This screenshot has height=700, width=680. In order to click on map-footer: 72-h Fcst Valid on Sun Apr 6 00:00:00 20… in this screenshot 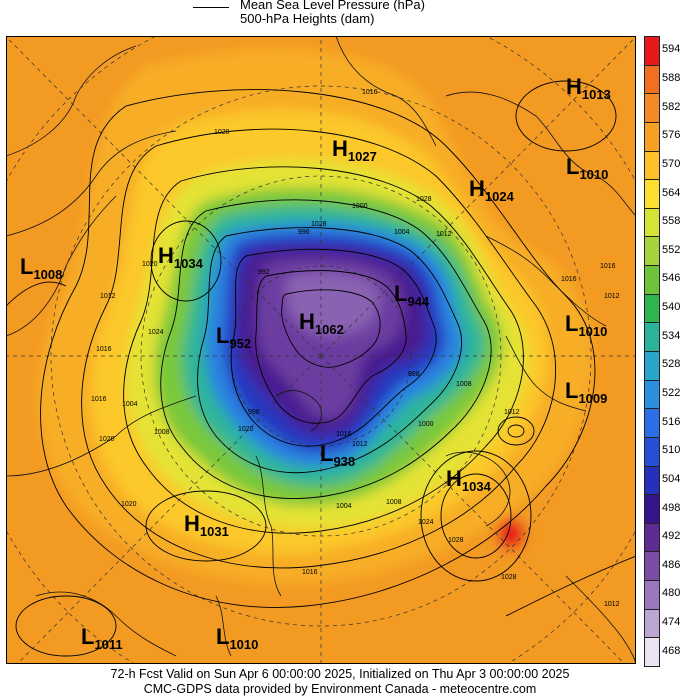, I will do `click(340, 682)`.